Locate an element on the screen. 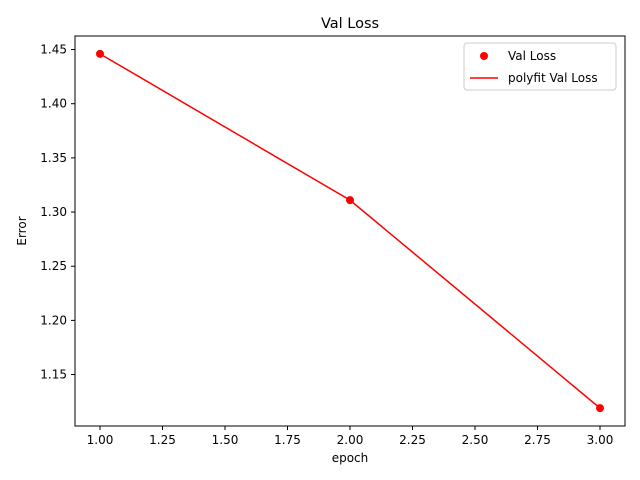 This screenshot has height=480, width=640. y-tick-label: 1.20 is located at coordinates (53, 320).